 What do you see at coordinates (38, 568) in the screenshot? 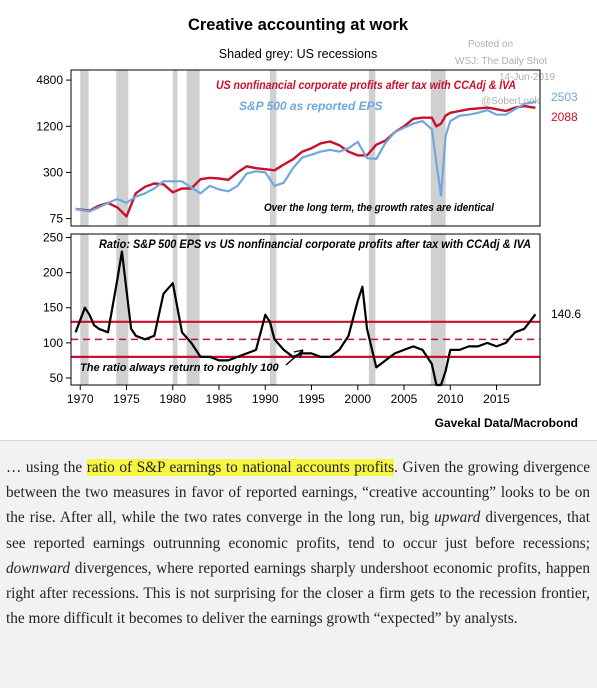
I see `quote-emphasis-downward: downward` at bounding box center [38, 568].